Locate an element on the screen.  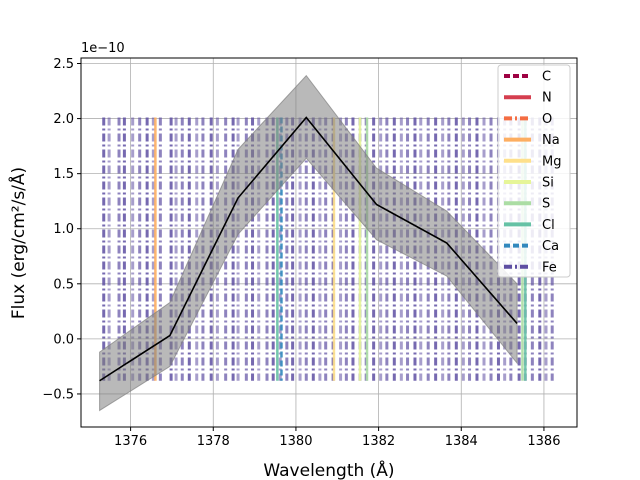
y-tick-label: 2.0 is located at coordinates (63, 119).